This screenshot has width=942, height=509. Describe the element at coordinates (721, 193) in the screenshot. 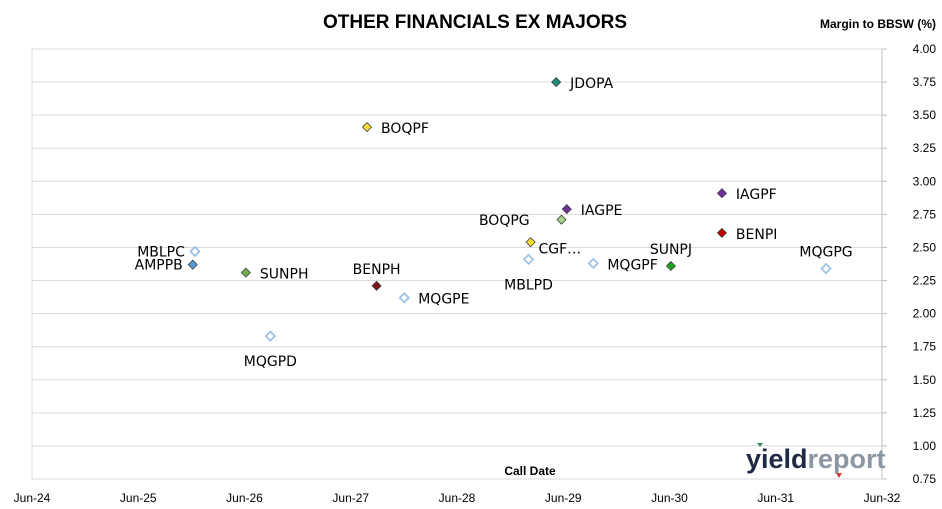

I see `point-iagpf` at that location.